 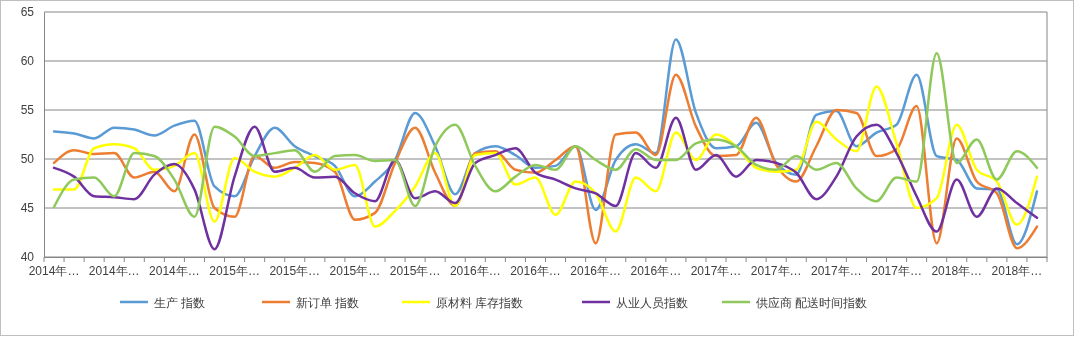 I want to click on legend-label: 原材料 库存指数, so click(x=480, y=302).